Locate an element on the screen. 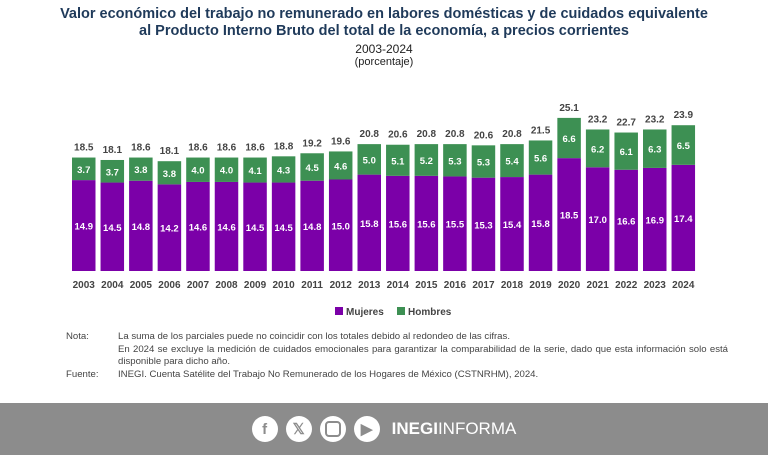  label-mujeres-2015: 15.6 is located at coordinates (426, 224).